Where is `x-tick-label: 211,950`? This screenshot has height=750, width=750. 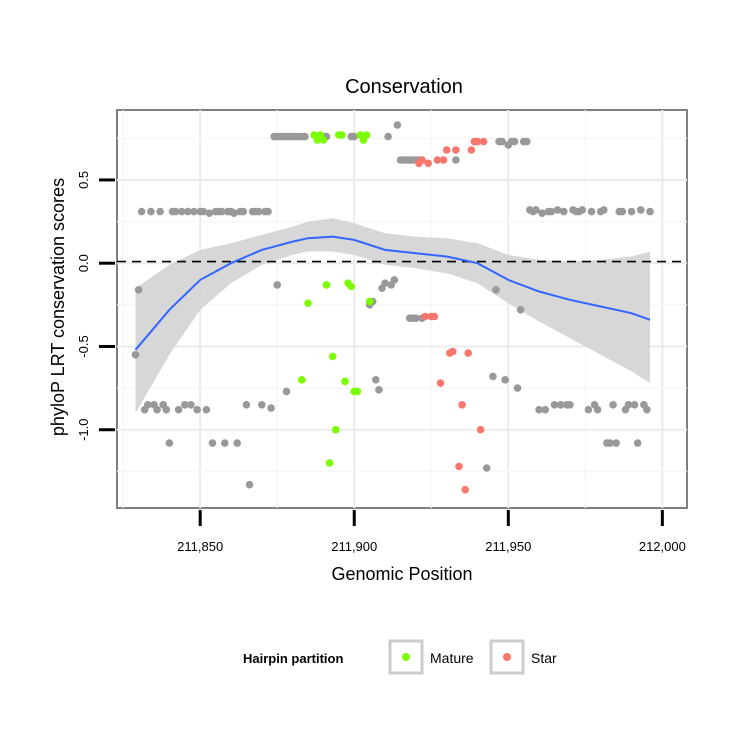
x-tick-label: 211,950 is located at coordinates (508, 546).